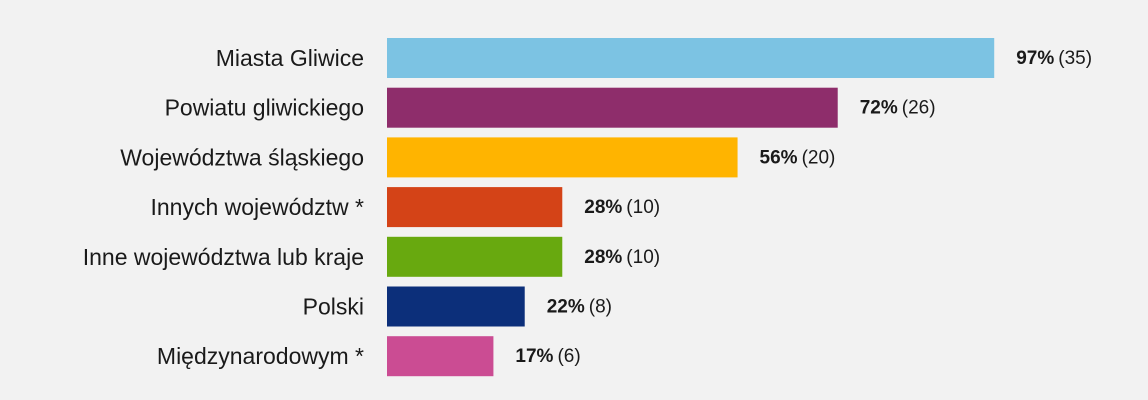 This screenshot has height=400, width=1148. What do you see at coordinates (879, 107) in the screenshot?
I see `value-percent: 72%` at bounding box center [879, 107].